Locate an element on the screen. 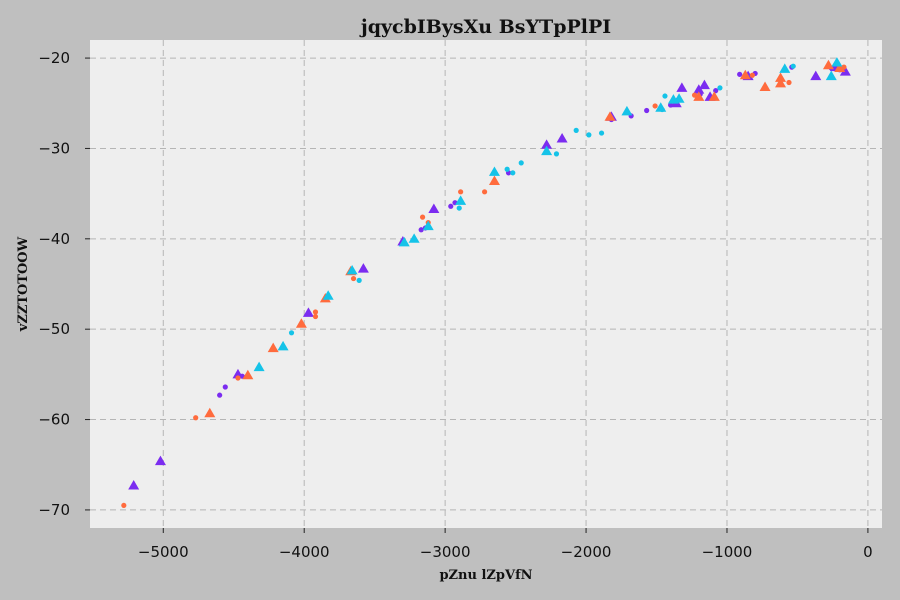 This screenshot has height=600, width=900. y-tick-label: −50 is located at coordinates (54, 329).